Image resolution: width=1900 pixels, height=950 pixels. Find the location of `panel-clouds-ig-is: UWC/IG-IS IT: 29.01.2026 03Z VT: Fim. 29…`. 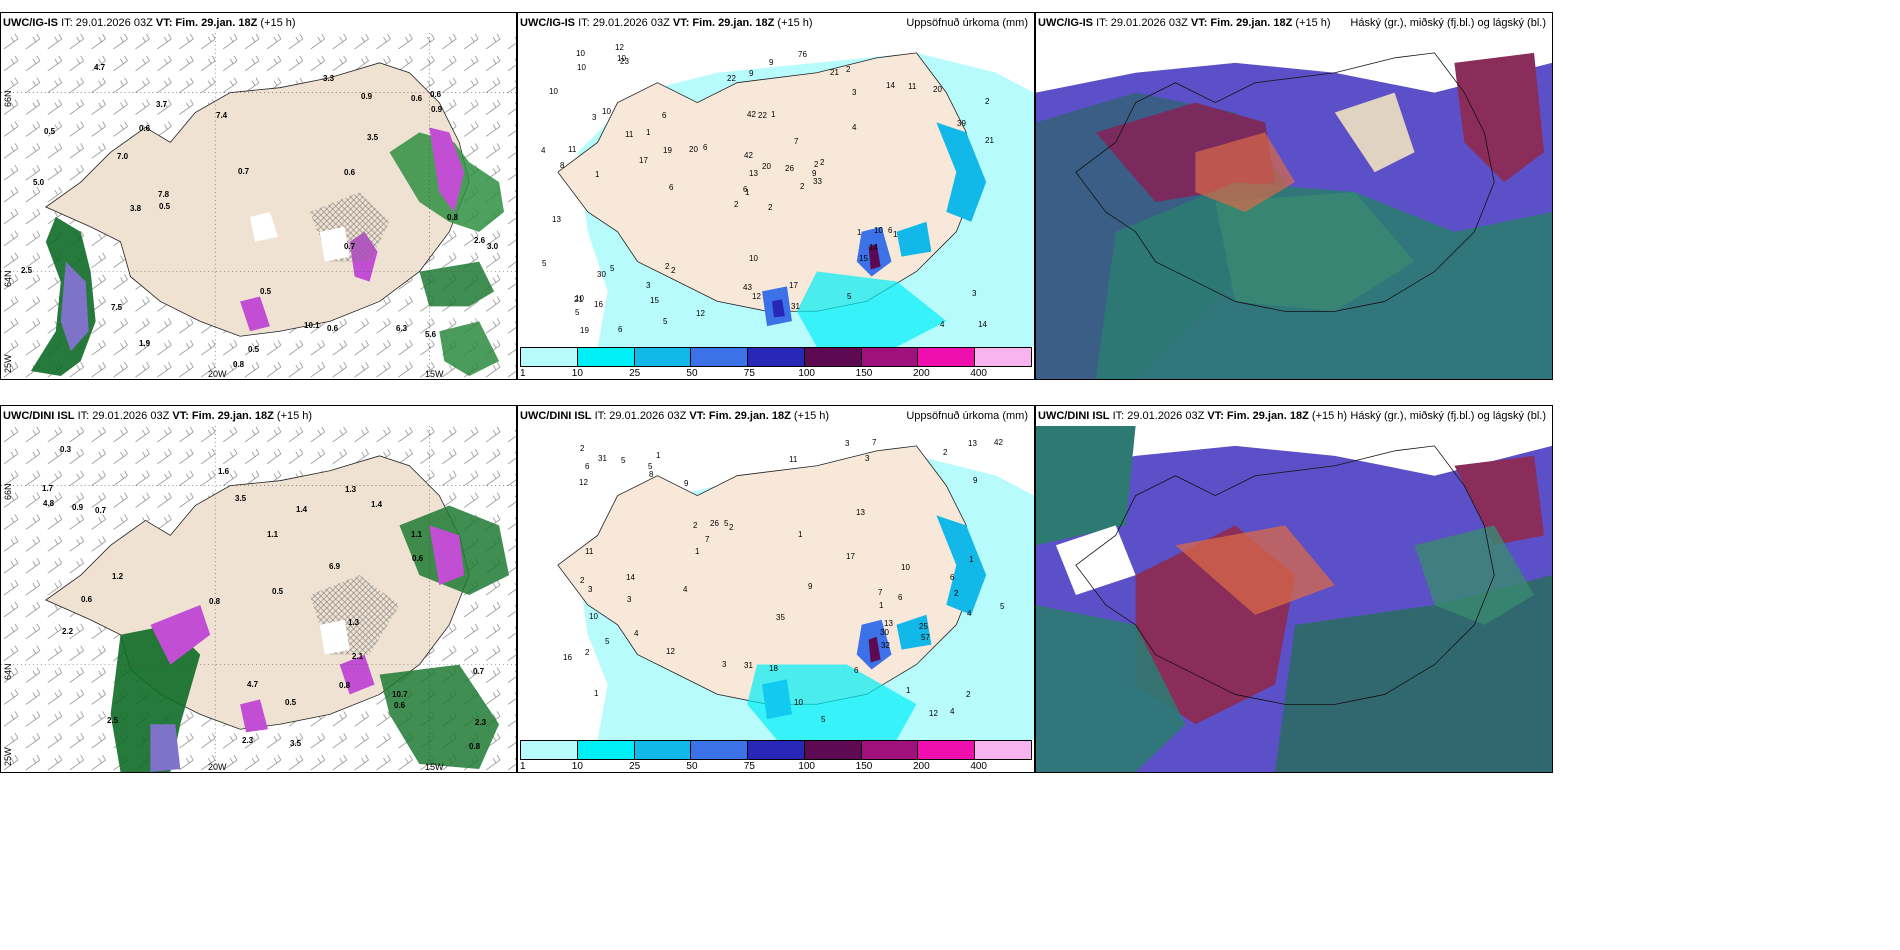

panel-clouds-ig-is: UWC/IG-IS IT: 29.01.2026 03Z VT: Fim. 29… is located at coordinates (1294, 196).